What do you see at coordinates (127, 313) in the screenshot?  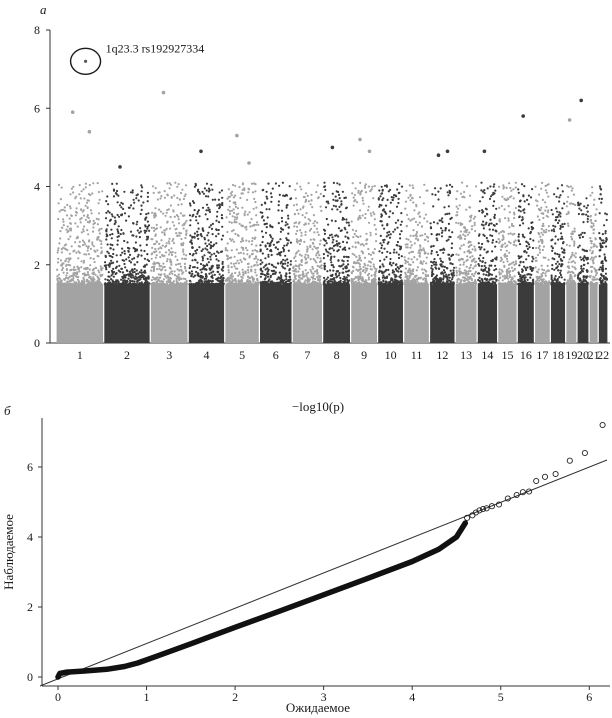 I see `chromosome-density` at bounding box center [127, 313].